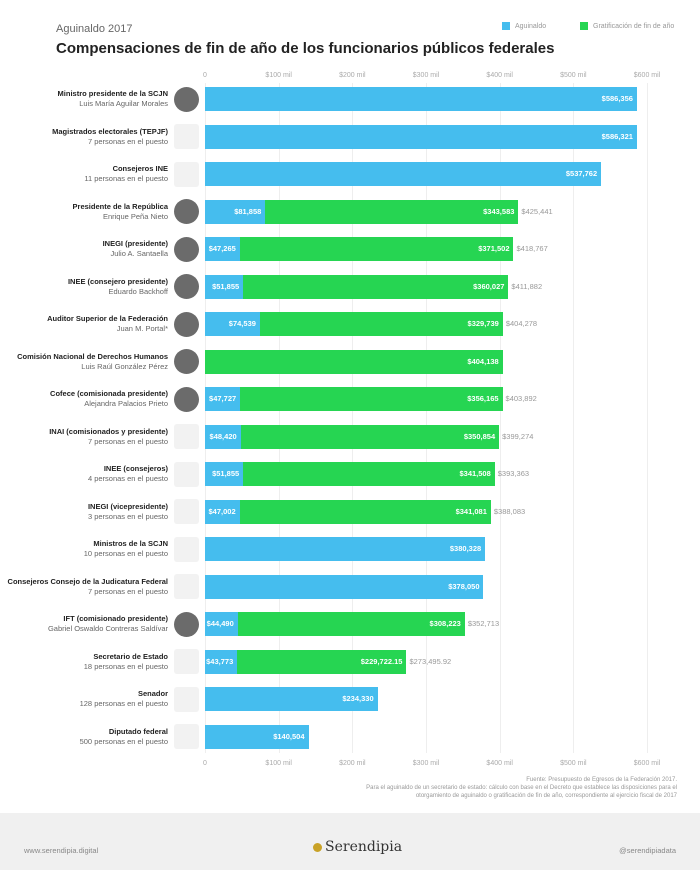 The width and height of the screenshot is (700, 870). What do you see at coordinates (494, 248) in the screenshot?
I see `value-label-gratificacion: $371,502` at bounding box center [494, 248].